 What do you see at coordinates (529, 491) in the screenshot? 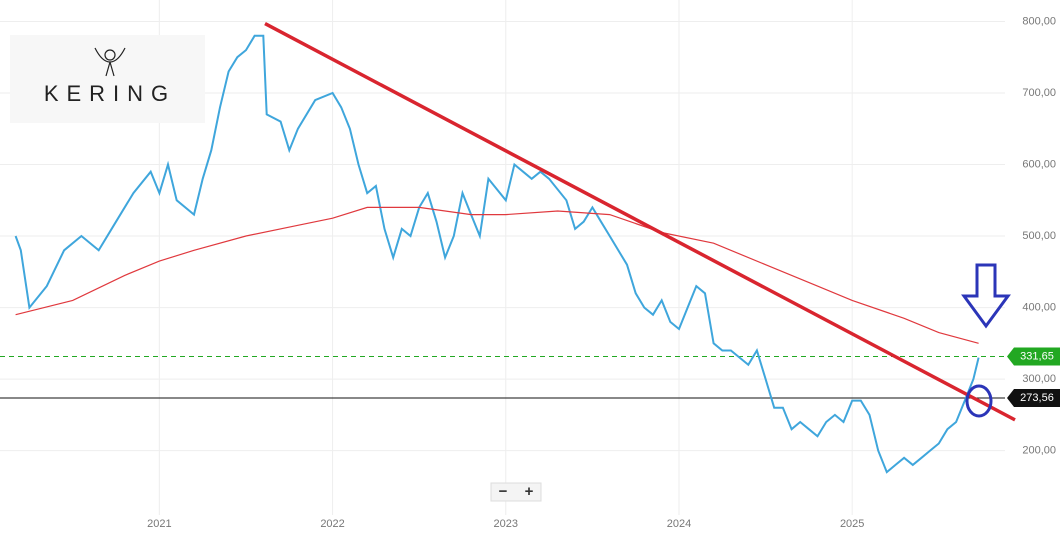
I see `zoom-in: +` at bounding box center [529, 491].